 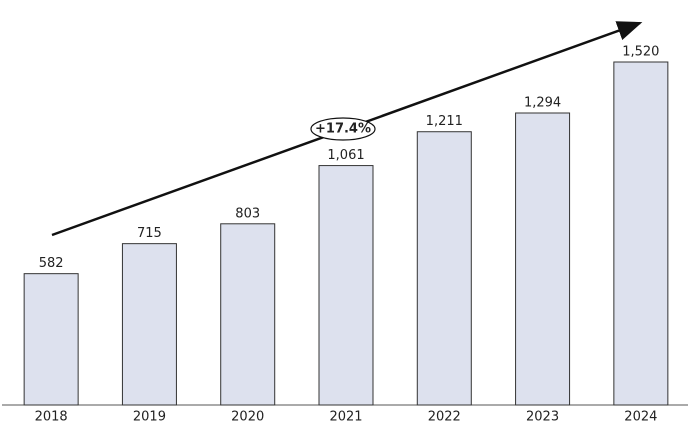 I want to click on value-label: 1,294, so click(x=542, y=102).